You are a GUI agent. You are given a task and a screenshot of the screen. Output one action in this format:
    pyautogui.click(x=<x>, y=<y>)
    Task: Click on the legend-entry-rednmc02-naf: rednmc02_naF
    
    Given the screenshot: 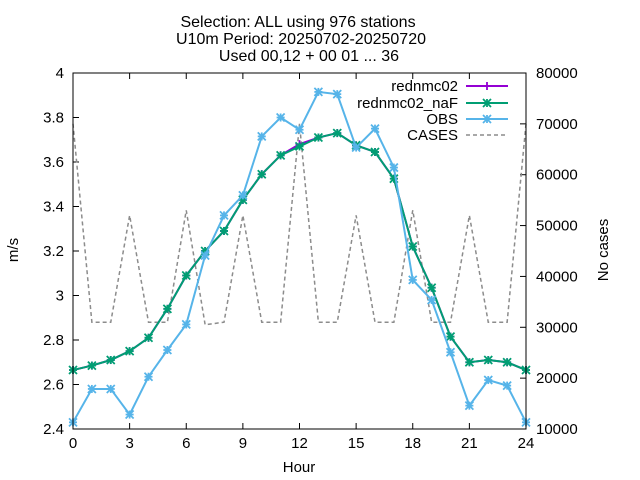 What is the action you would take?
    pyautogui.click(x=432, y=103)
    